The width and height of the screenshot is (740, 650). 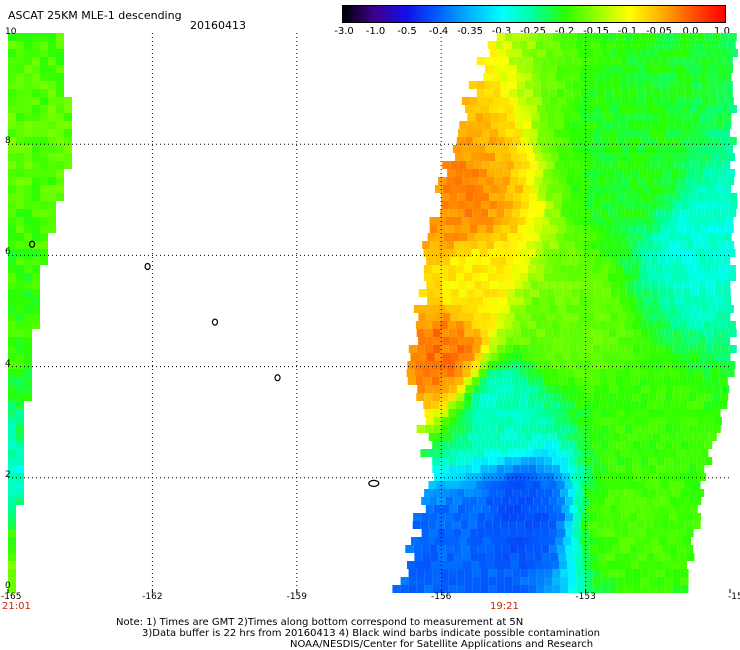 What do you see at coordinates (8, 141) in the screenshot?
I see `latitude-label: 8` at bounding box center [8, 141].